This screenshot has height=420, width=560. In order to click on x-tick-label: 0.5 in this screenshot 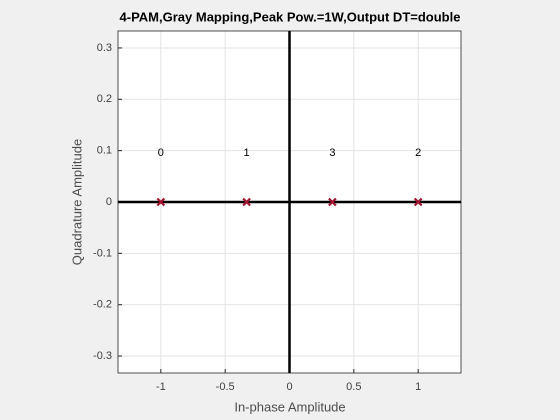, I will do `click(353, 387)`.